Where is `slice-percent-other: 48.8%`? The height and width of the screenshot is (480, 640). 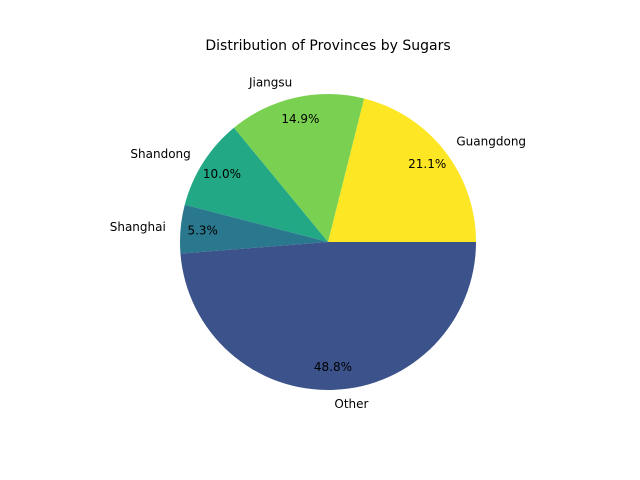 slice-percent-other: 48.8% is located at coordinates (333, 367).